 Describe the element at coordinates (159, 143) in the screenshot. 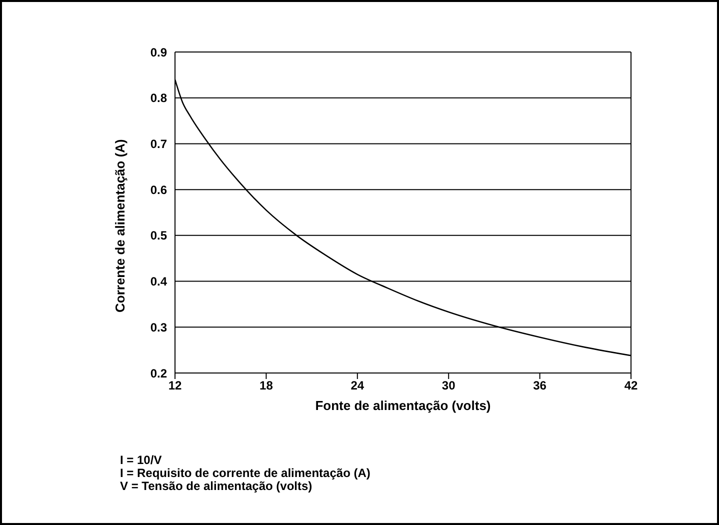

I see `y-tick-label: 0.7` at that location.